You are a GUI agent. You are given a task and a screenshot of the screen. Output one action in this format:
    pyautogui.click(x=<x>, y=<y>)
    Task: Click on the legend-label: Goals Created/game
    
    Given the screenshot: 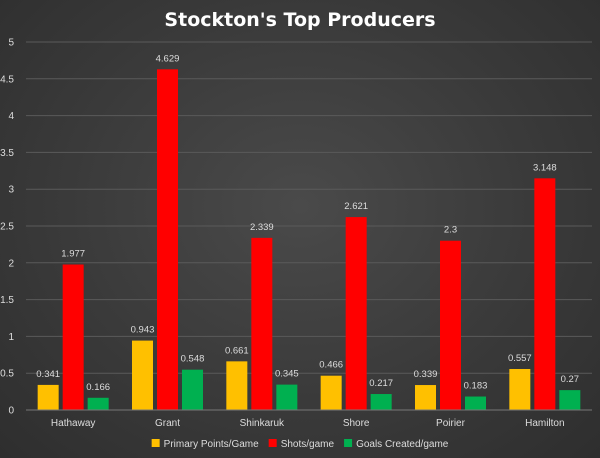 What is the action you would take?
    pyautogui.click(x=402, y=444)
    